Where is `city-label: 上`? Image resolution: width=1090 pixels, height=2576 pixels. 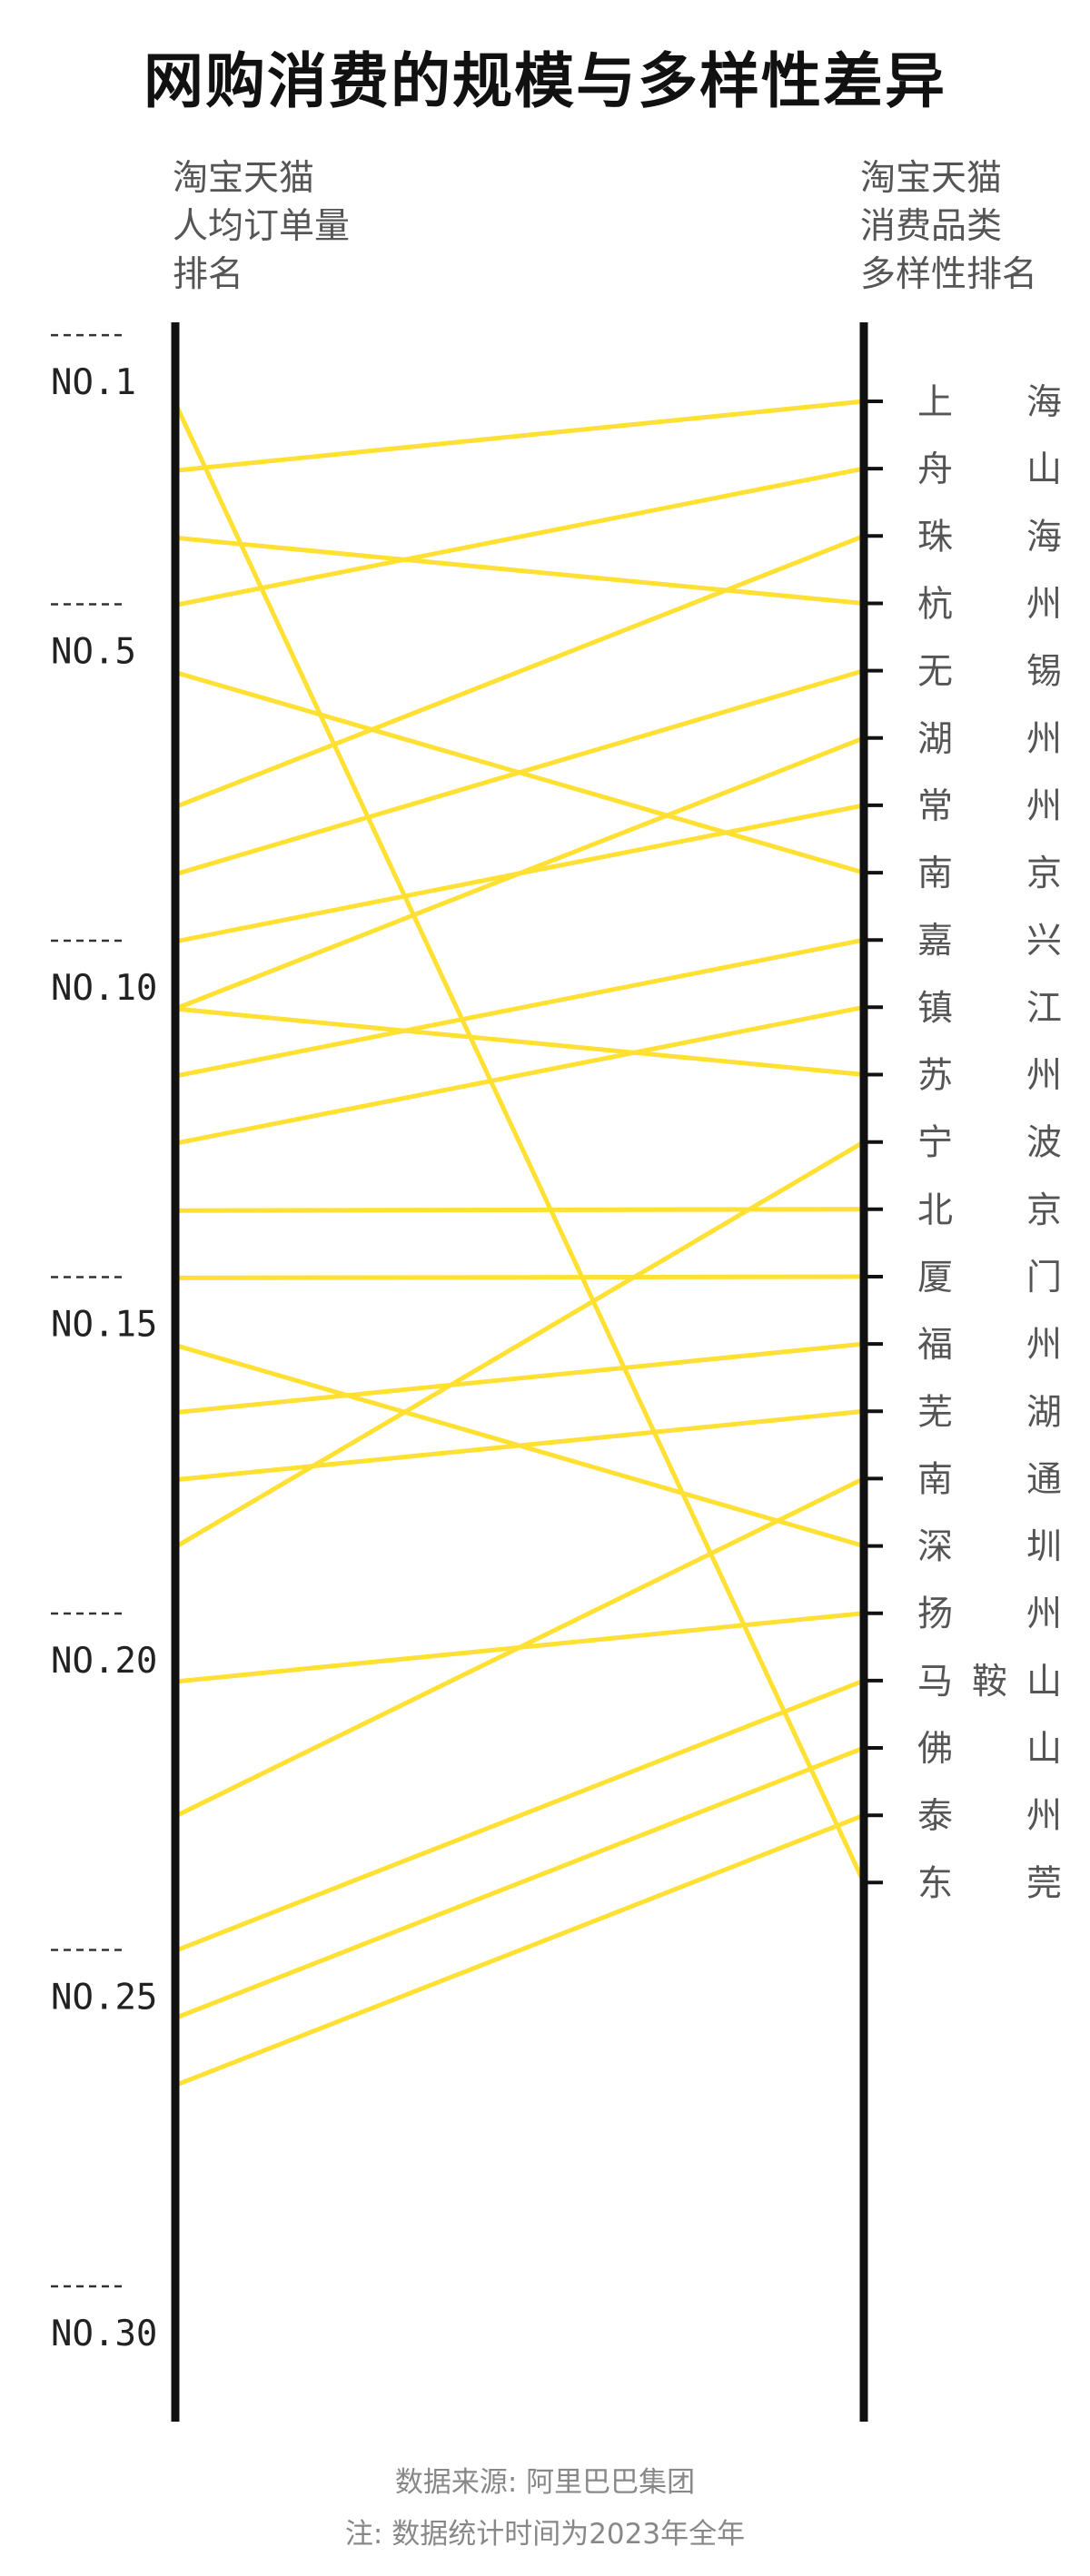 city-label: 上 is located at coordinates (935, 402).